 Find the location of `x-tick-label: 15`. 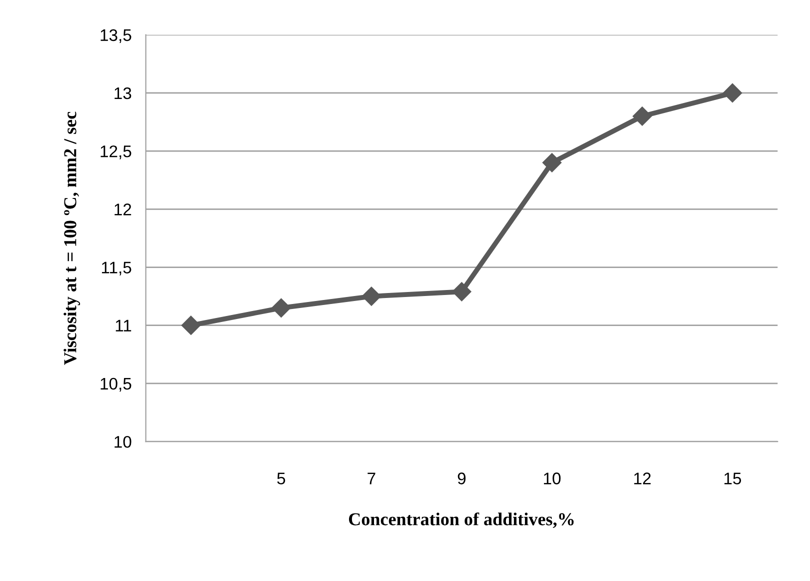

x-tick-label: 15 is located at coordinates (733, 478).